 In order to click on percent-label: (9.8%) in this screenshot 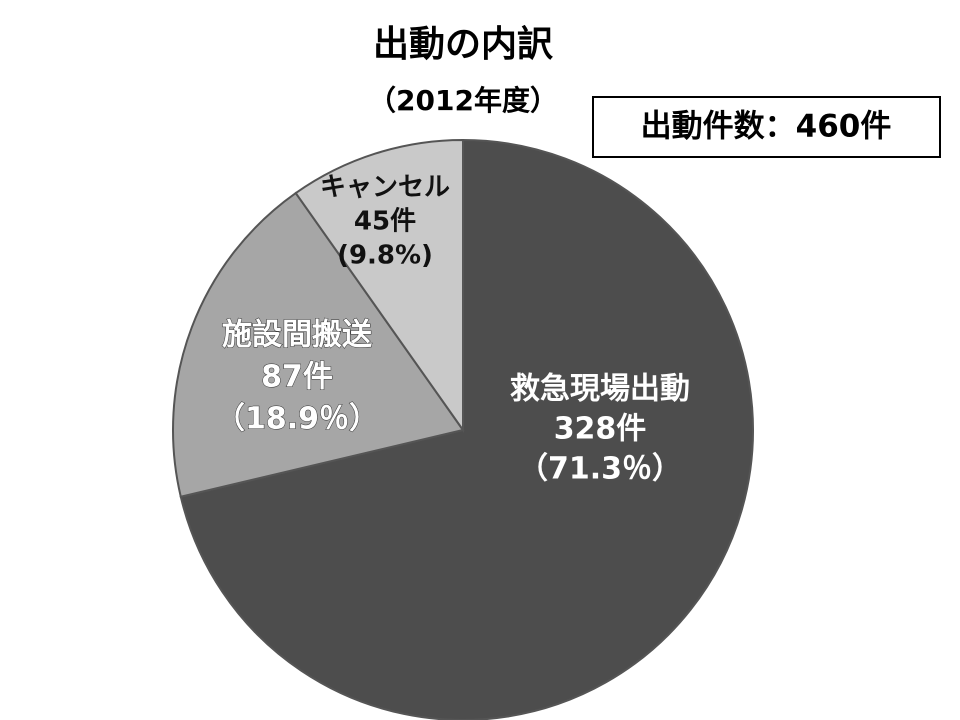, I will do `click(385, 256)`.